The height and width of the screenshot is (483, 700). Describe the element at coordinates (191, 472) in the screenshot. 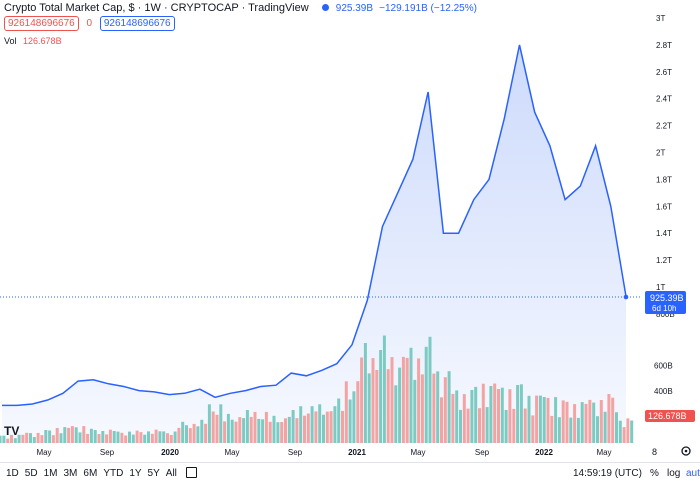

I see `calendar-range-icon` at that location.